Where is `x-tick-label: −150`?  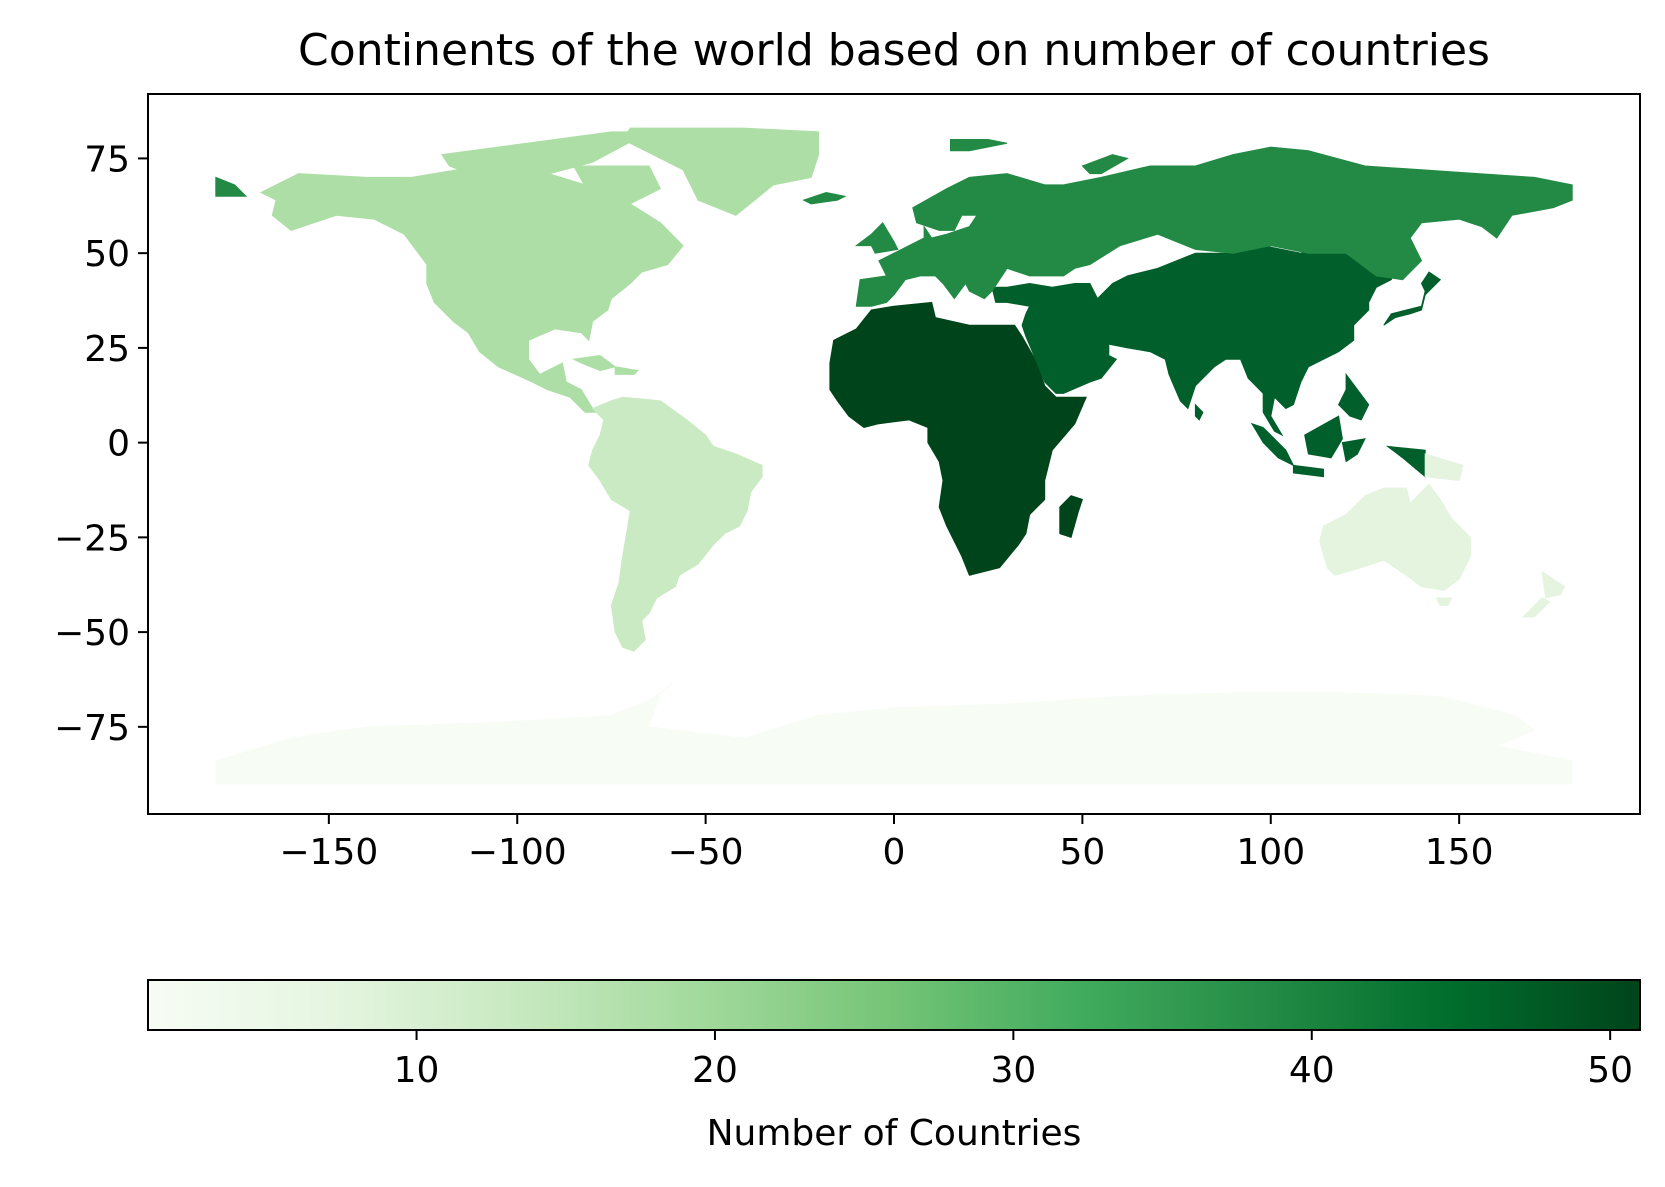
x-tick-label: −150 is located at coordinates (328, 852).